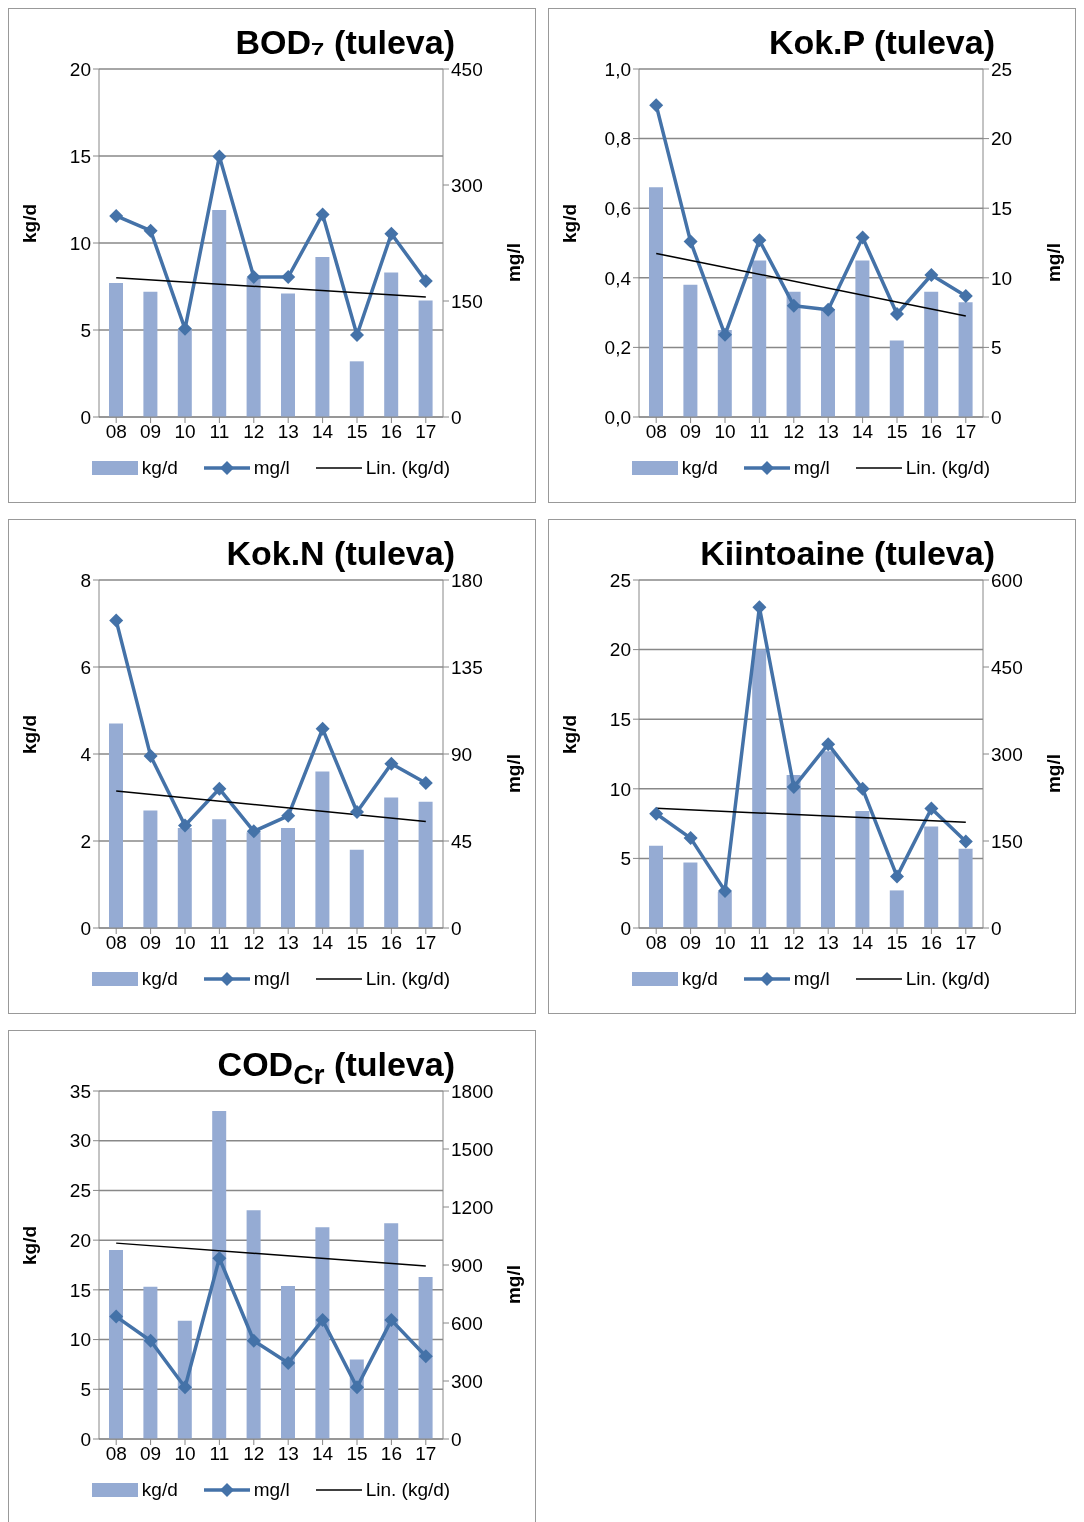  I want to click on y-tick-label: 25, so click(80, 1191).